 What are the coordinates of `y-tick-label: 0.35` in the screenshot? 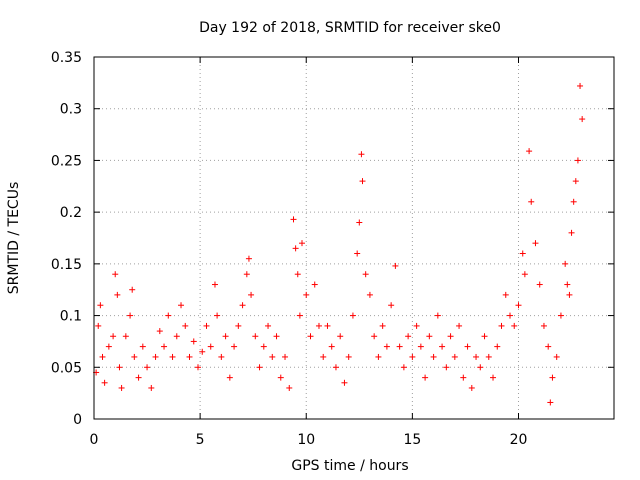 It's located at (66, 58).